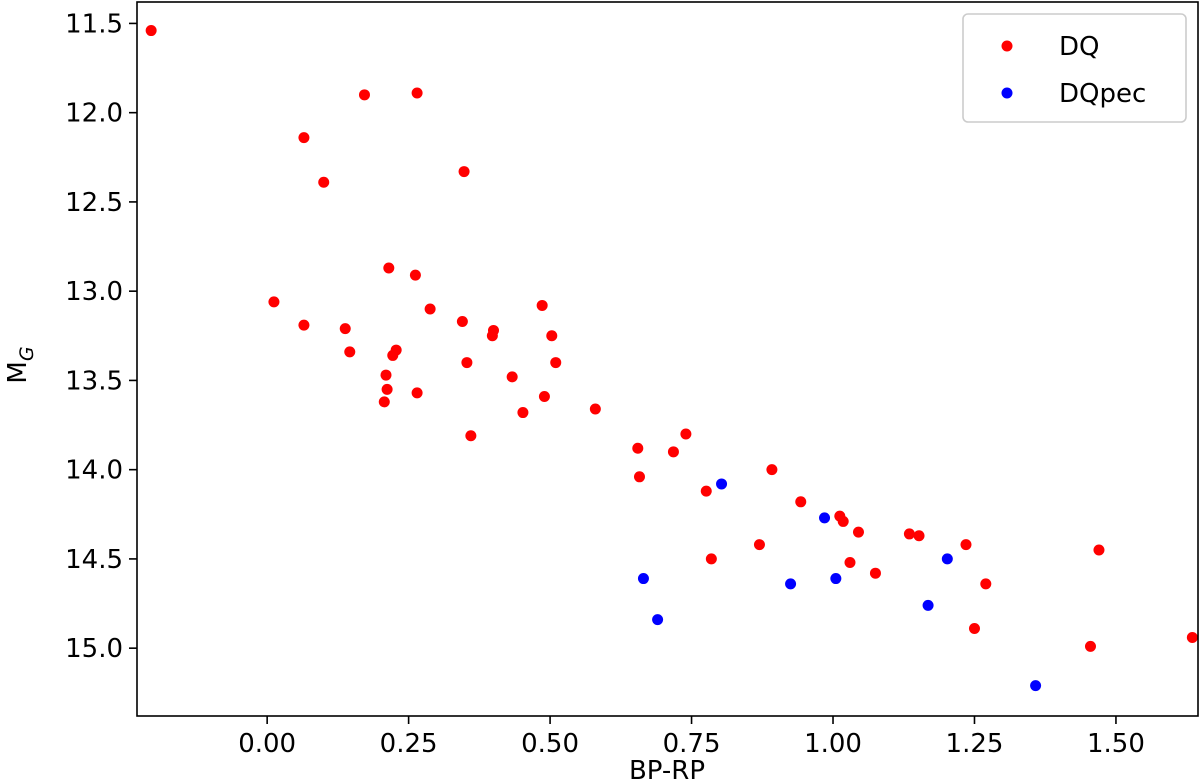 The height and width of the screenshot is (784, 1200). What do you see at coordinates (20, 364) in the screenshot?
I see `y-axis-label: MG` at bounding box center [20, 364].